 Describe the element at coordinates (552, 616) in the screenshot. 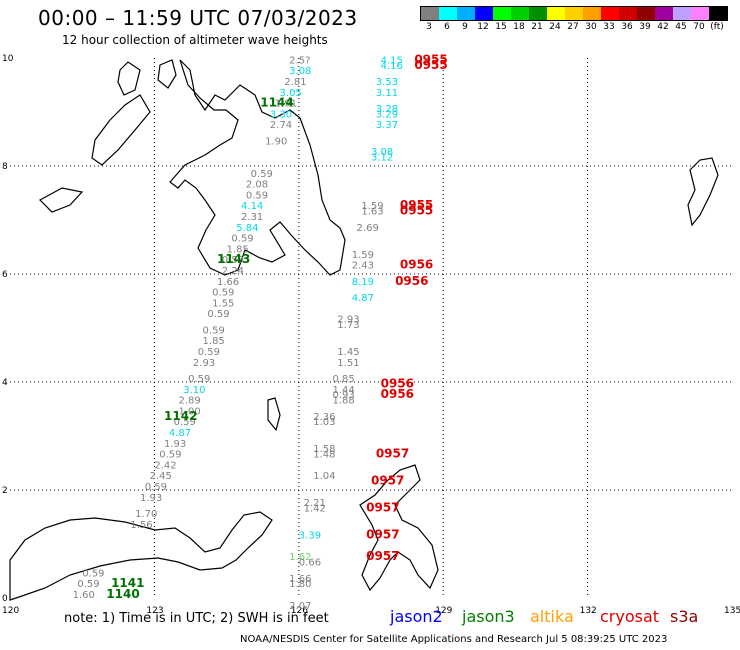

I see `satellite-name-altika: altika` at that location.